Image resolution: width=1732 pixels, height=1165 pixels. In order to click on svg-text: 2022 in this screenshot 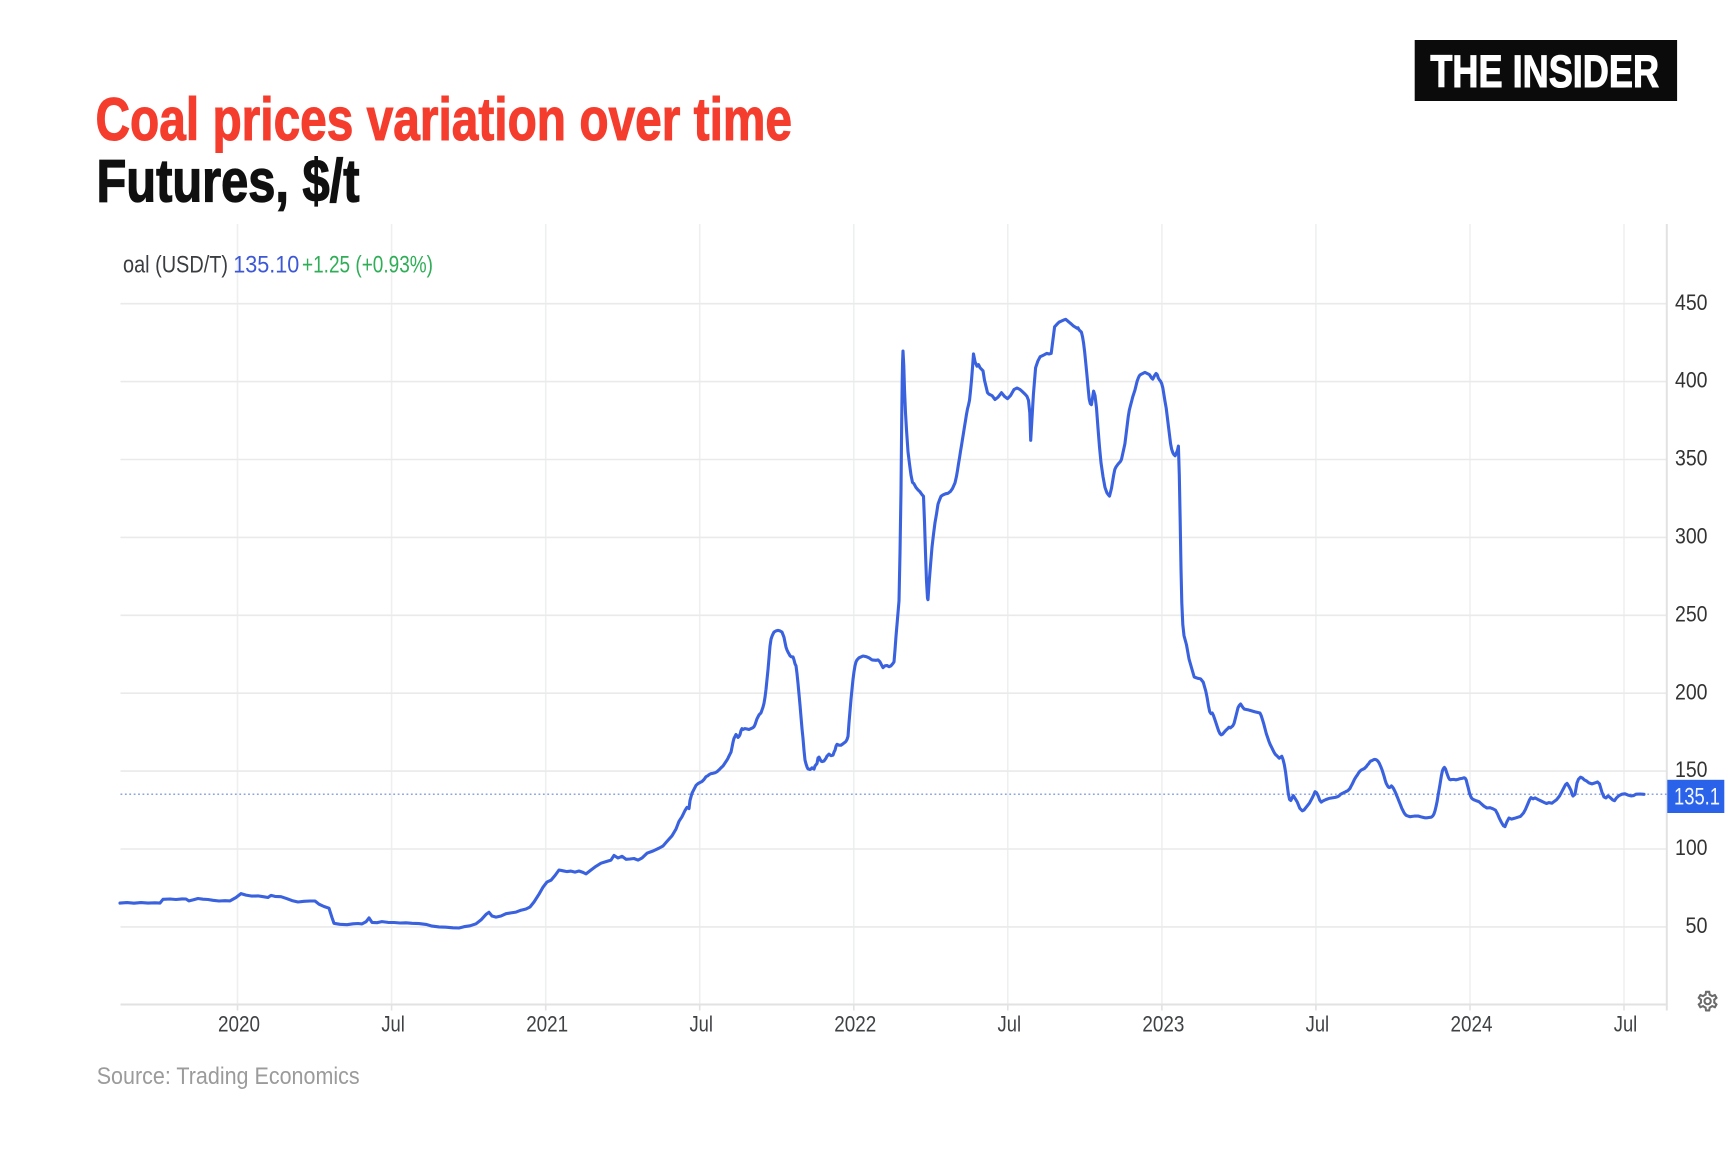, I will do `click(855, 1023)`.